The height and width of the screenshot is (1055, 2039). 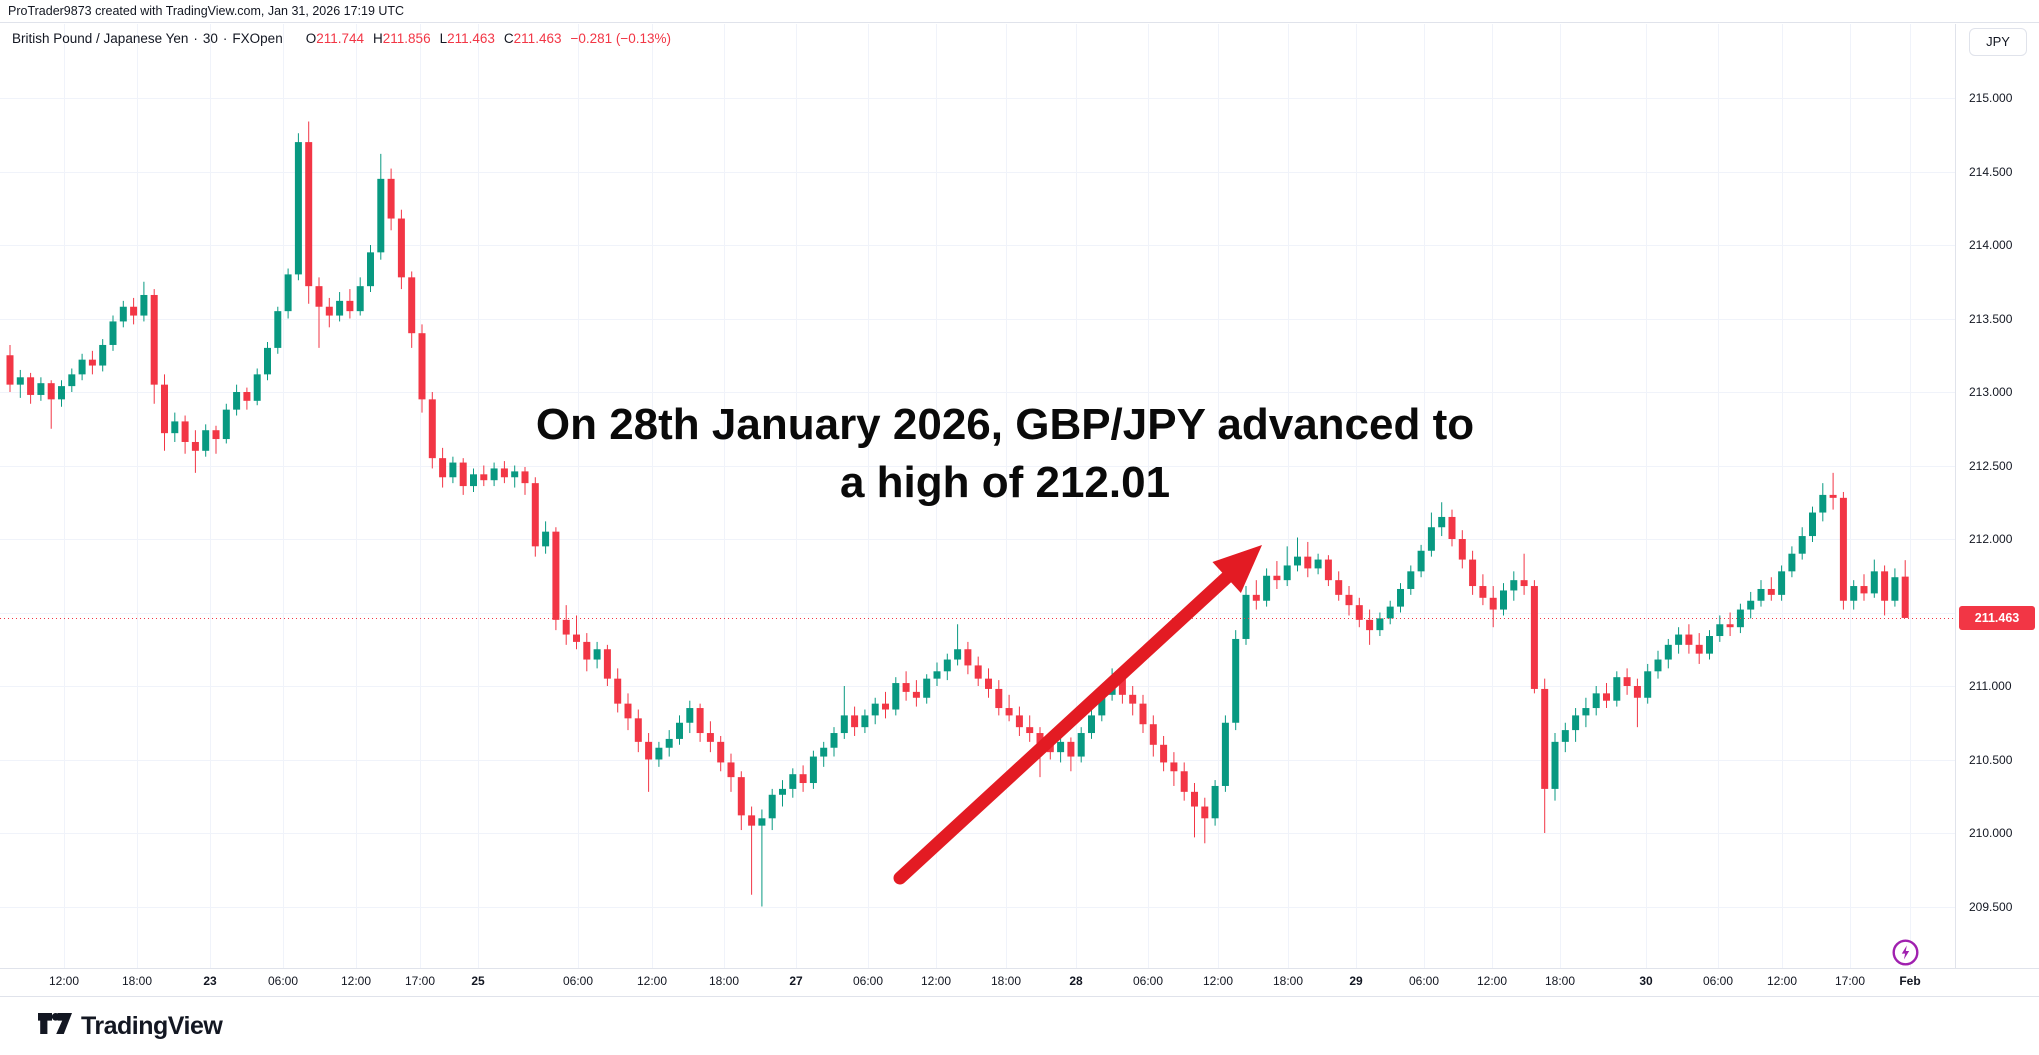 What do you see at coordinates (1991, 906) in the screenshot?
I see `price-tick-label: 209.500` at bounding box center [1991, 906].